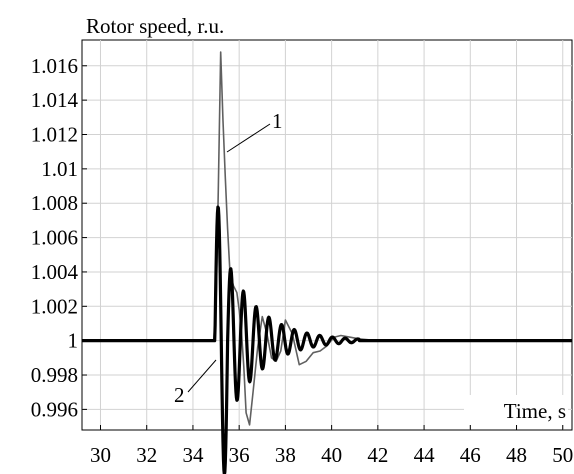 This screenshot has height=474, width=574. Describe the element at coordinates (54, 409) in the screenshot. I see `y-tick-label: 0.996` at that location.